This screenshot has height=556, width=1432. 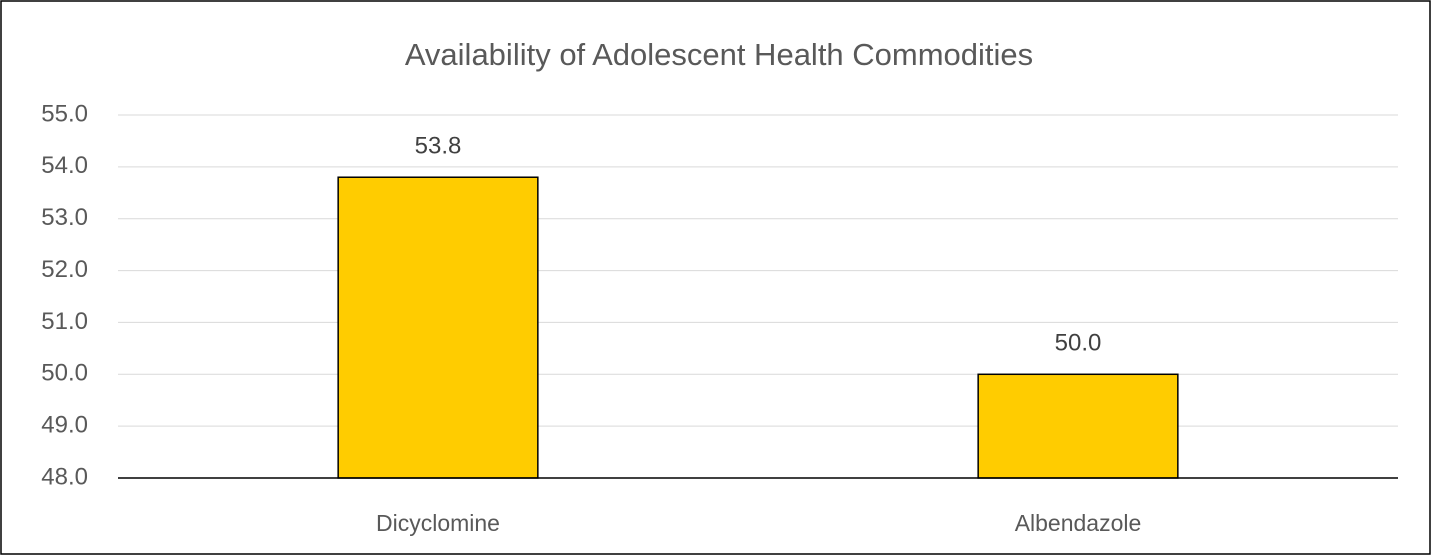 I want to click on y-tick-label: 50.0, so click(x=64, y=373).